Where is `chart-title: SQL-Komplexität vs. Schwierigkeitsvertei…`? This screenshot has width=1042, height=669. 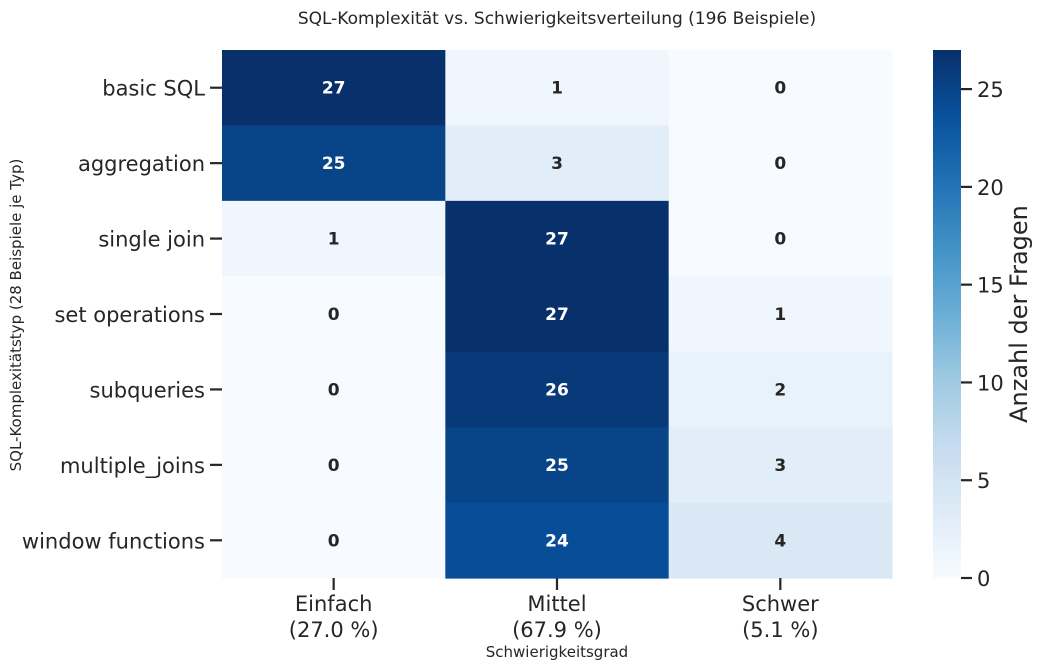
chart-title: SQL-Komplexität vs. Schwierigkeitsvertei… is located at coordinates (557, 19).